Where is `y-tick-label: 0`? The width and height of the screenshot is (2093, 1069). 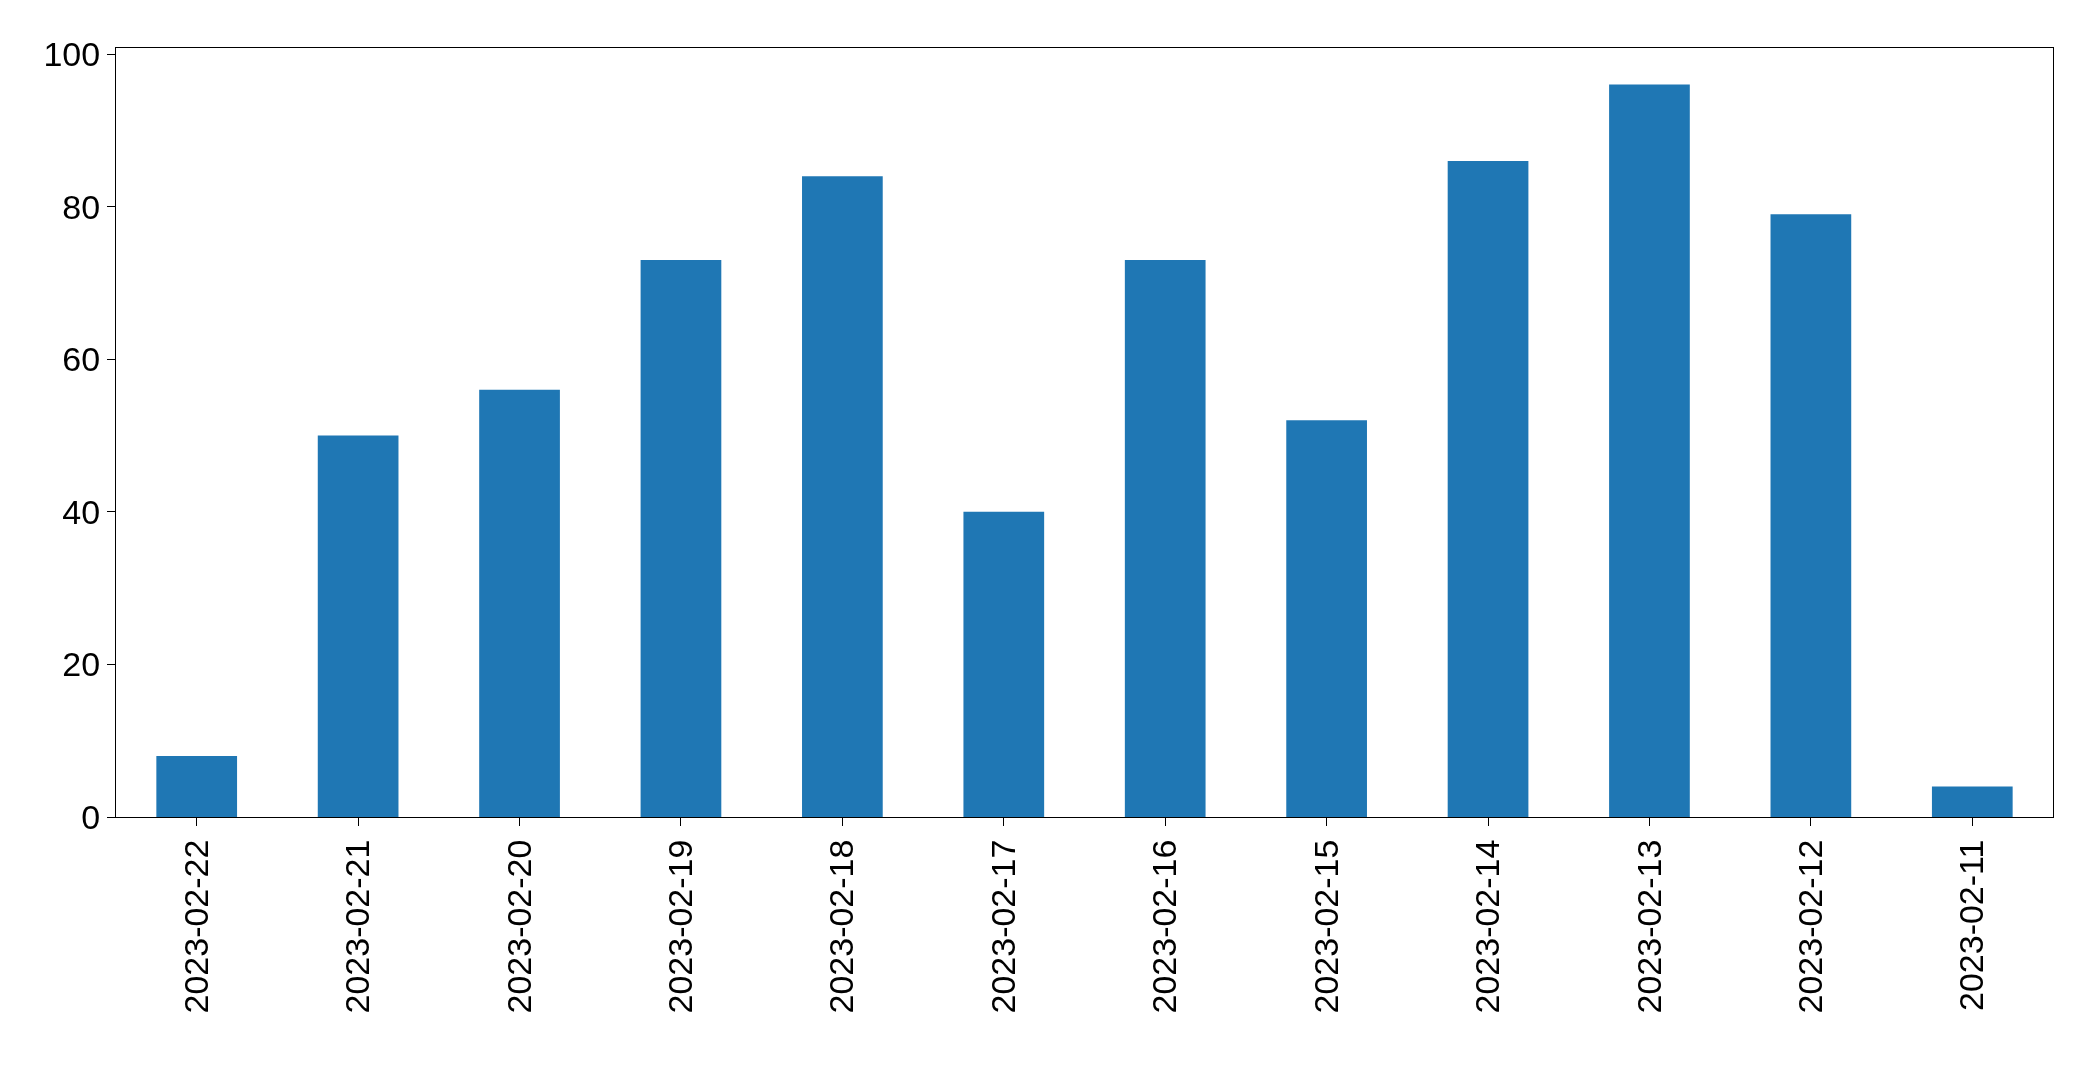
y-tick-label: 0 is located at coordinates (91, 816).